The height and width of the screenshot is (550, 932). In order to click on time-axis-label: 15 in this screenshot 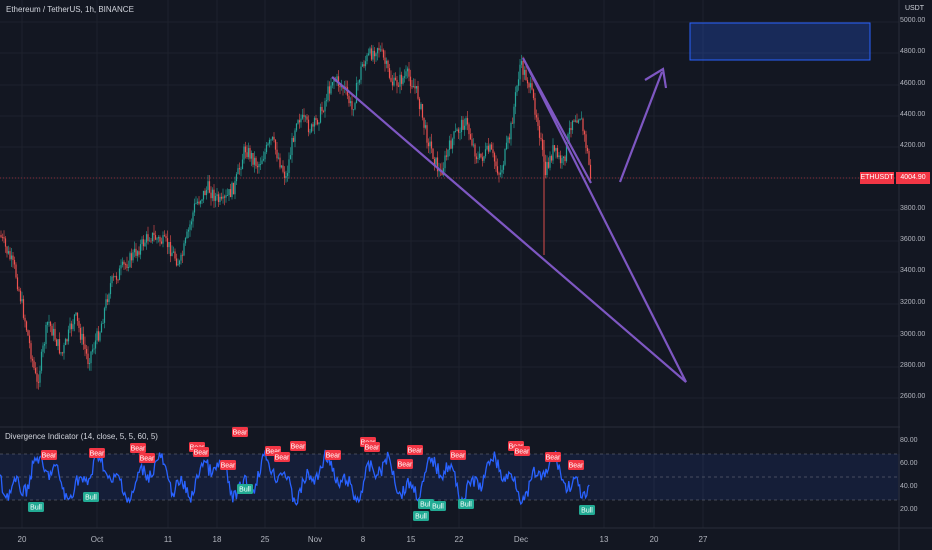, I will do `click(411, 539)`.